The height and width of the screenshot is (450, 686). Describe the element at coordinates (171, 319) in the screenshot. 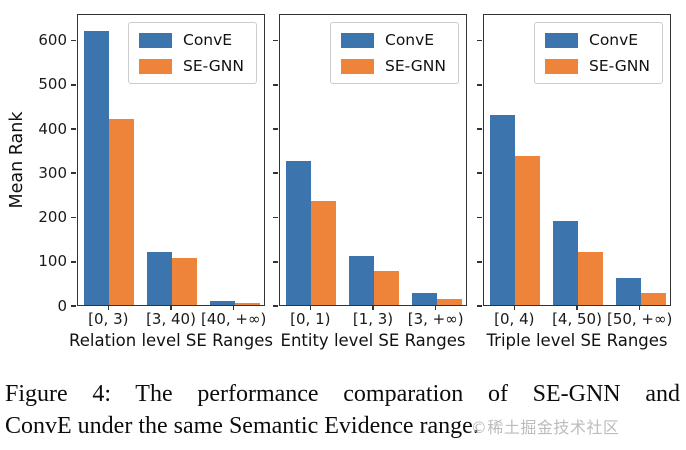

I see `x-tick-label: [3, 40)` at that location.